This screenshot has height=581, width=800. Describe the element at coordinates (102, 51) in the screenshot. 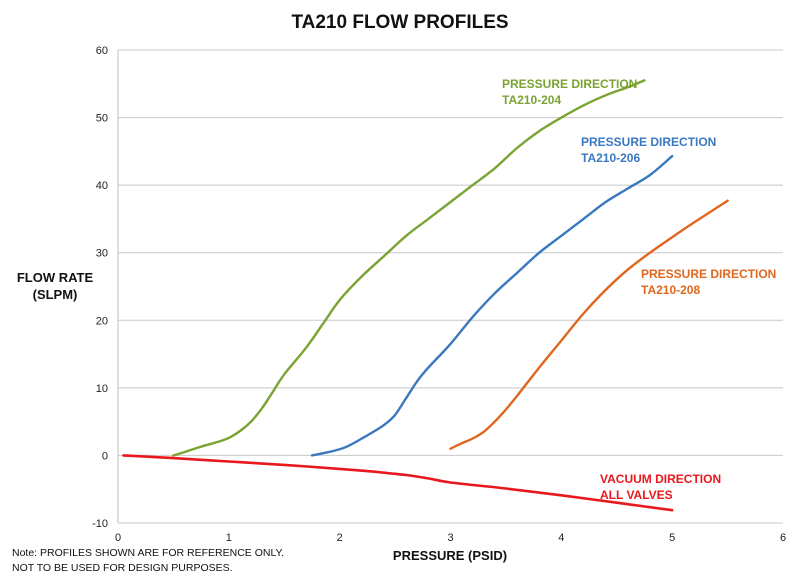

I see `y-tick-label: 60` at that location.